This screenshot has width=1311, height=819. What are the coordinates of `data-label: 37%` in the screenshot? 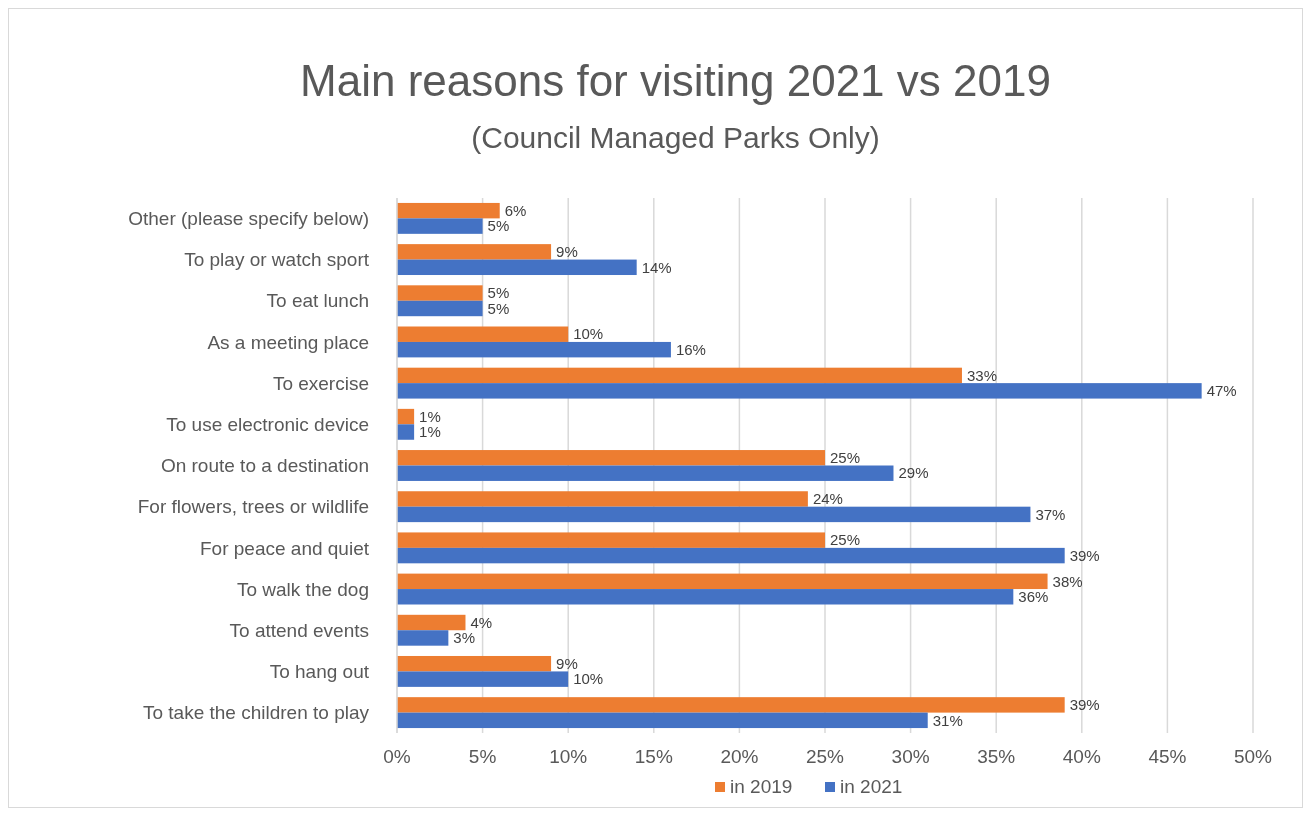 It's located at (1050, 514).